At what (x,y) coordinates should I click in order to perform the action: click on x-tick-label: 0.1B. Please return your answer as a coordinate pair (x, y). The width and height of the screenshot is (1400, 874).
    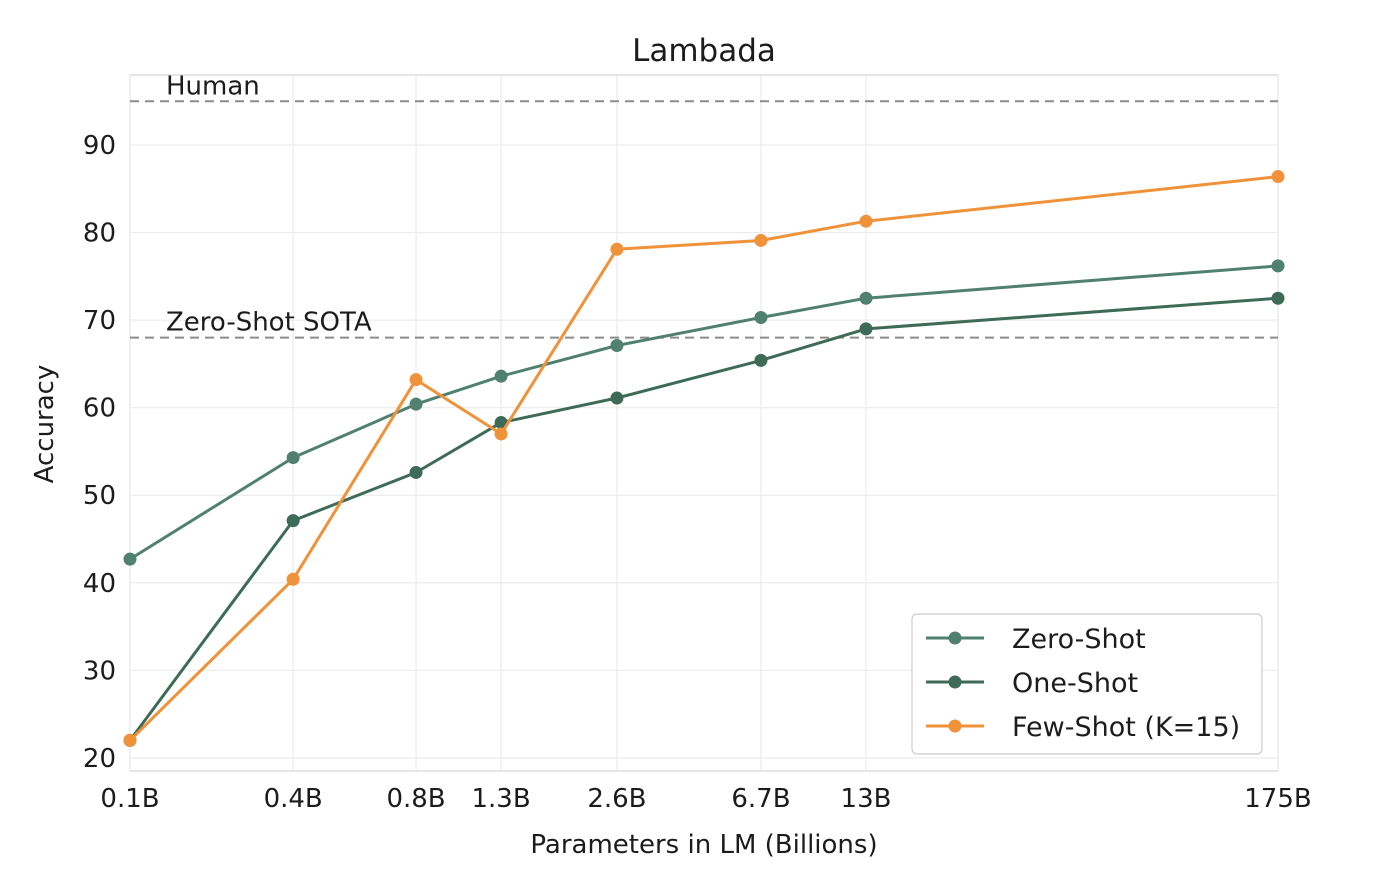
    Looking at the image, I should click on (129, 799).